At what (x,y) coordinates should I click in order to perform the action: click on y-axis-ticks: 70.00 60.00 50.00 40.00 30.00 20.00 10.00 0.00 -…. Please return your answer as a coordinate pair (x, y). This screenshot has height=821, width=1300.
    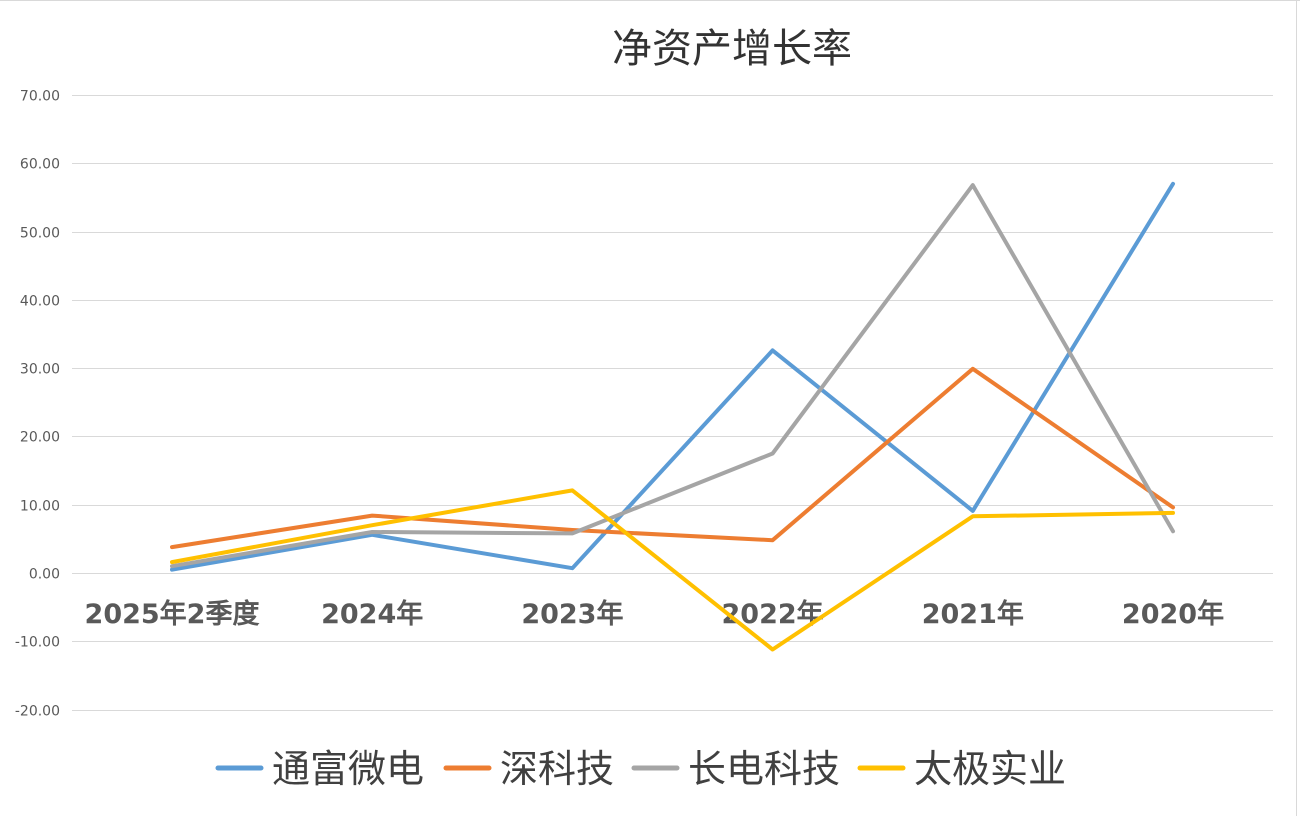
    Looking at the image, I should click on (37, 404).